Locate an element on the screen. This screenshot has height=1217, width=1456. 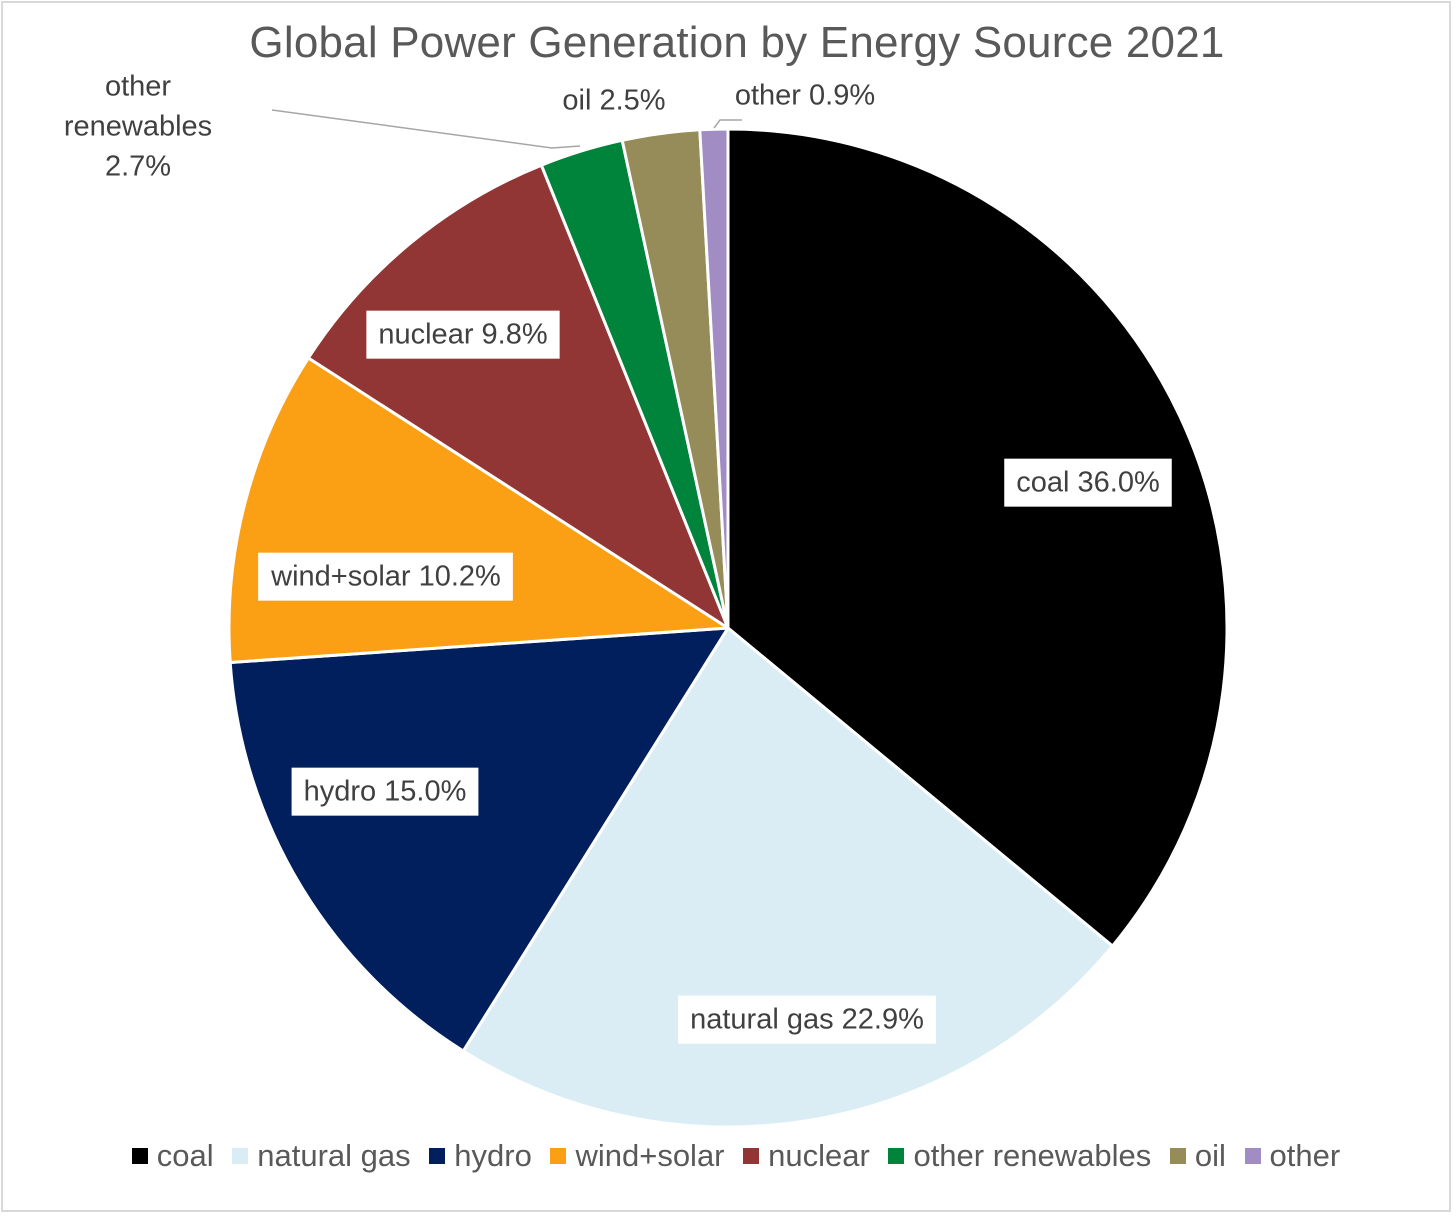
data-label-text: natural gas 22.9% is located at coordinates (807, 1020).